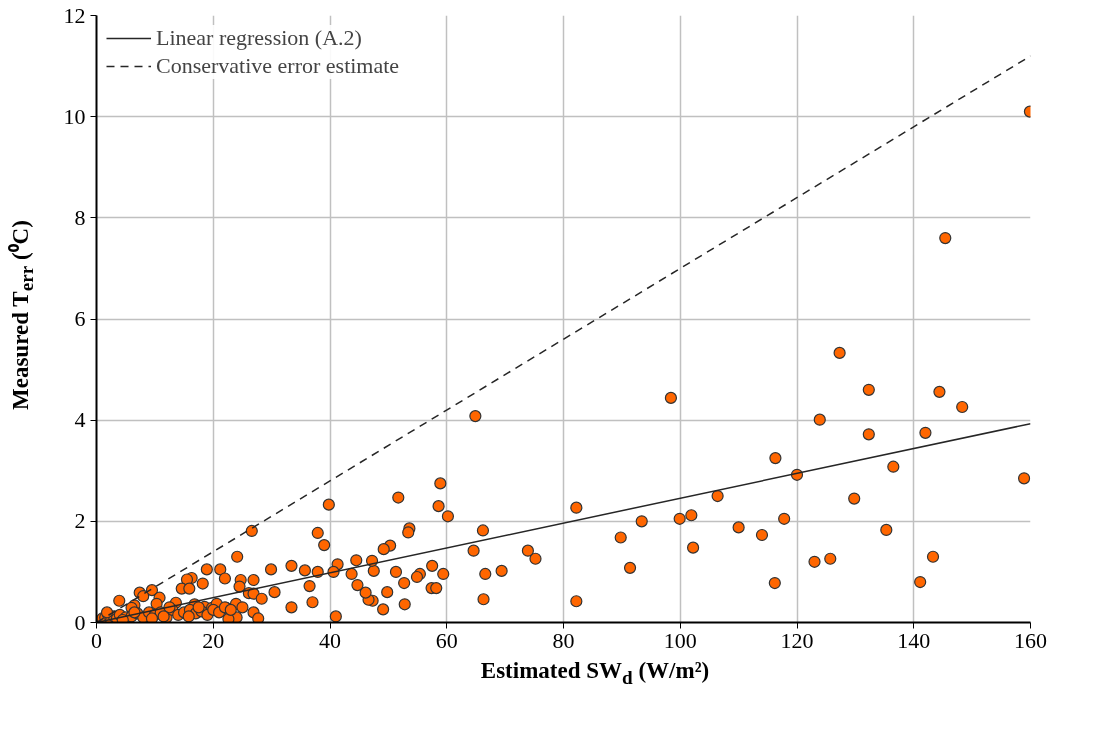 Image resolution: width=1112 pixels, height=735 pixels. I want to click on legend-label: Conservative error estimate, so click(278, 66).